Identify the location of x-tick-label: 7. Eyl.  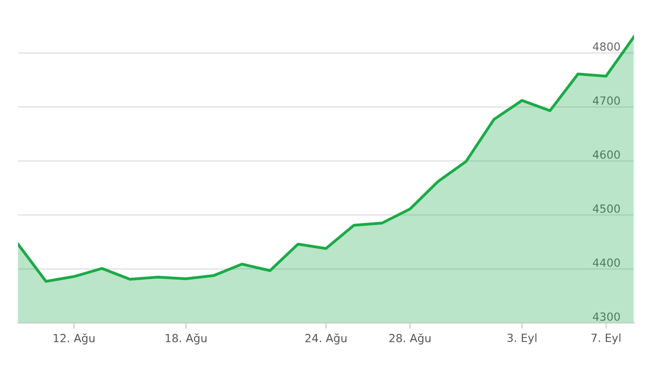
(606, 338).